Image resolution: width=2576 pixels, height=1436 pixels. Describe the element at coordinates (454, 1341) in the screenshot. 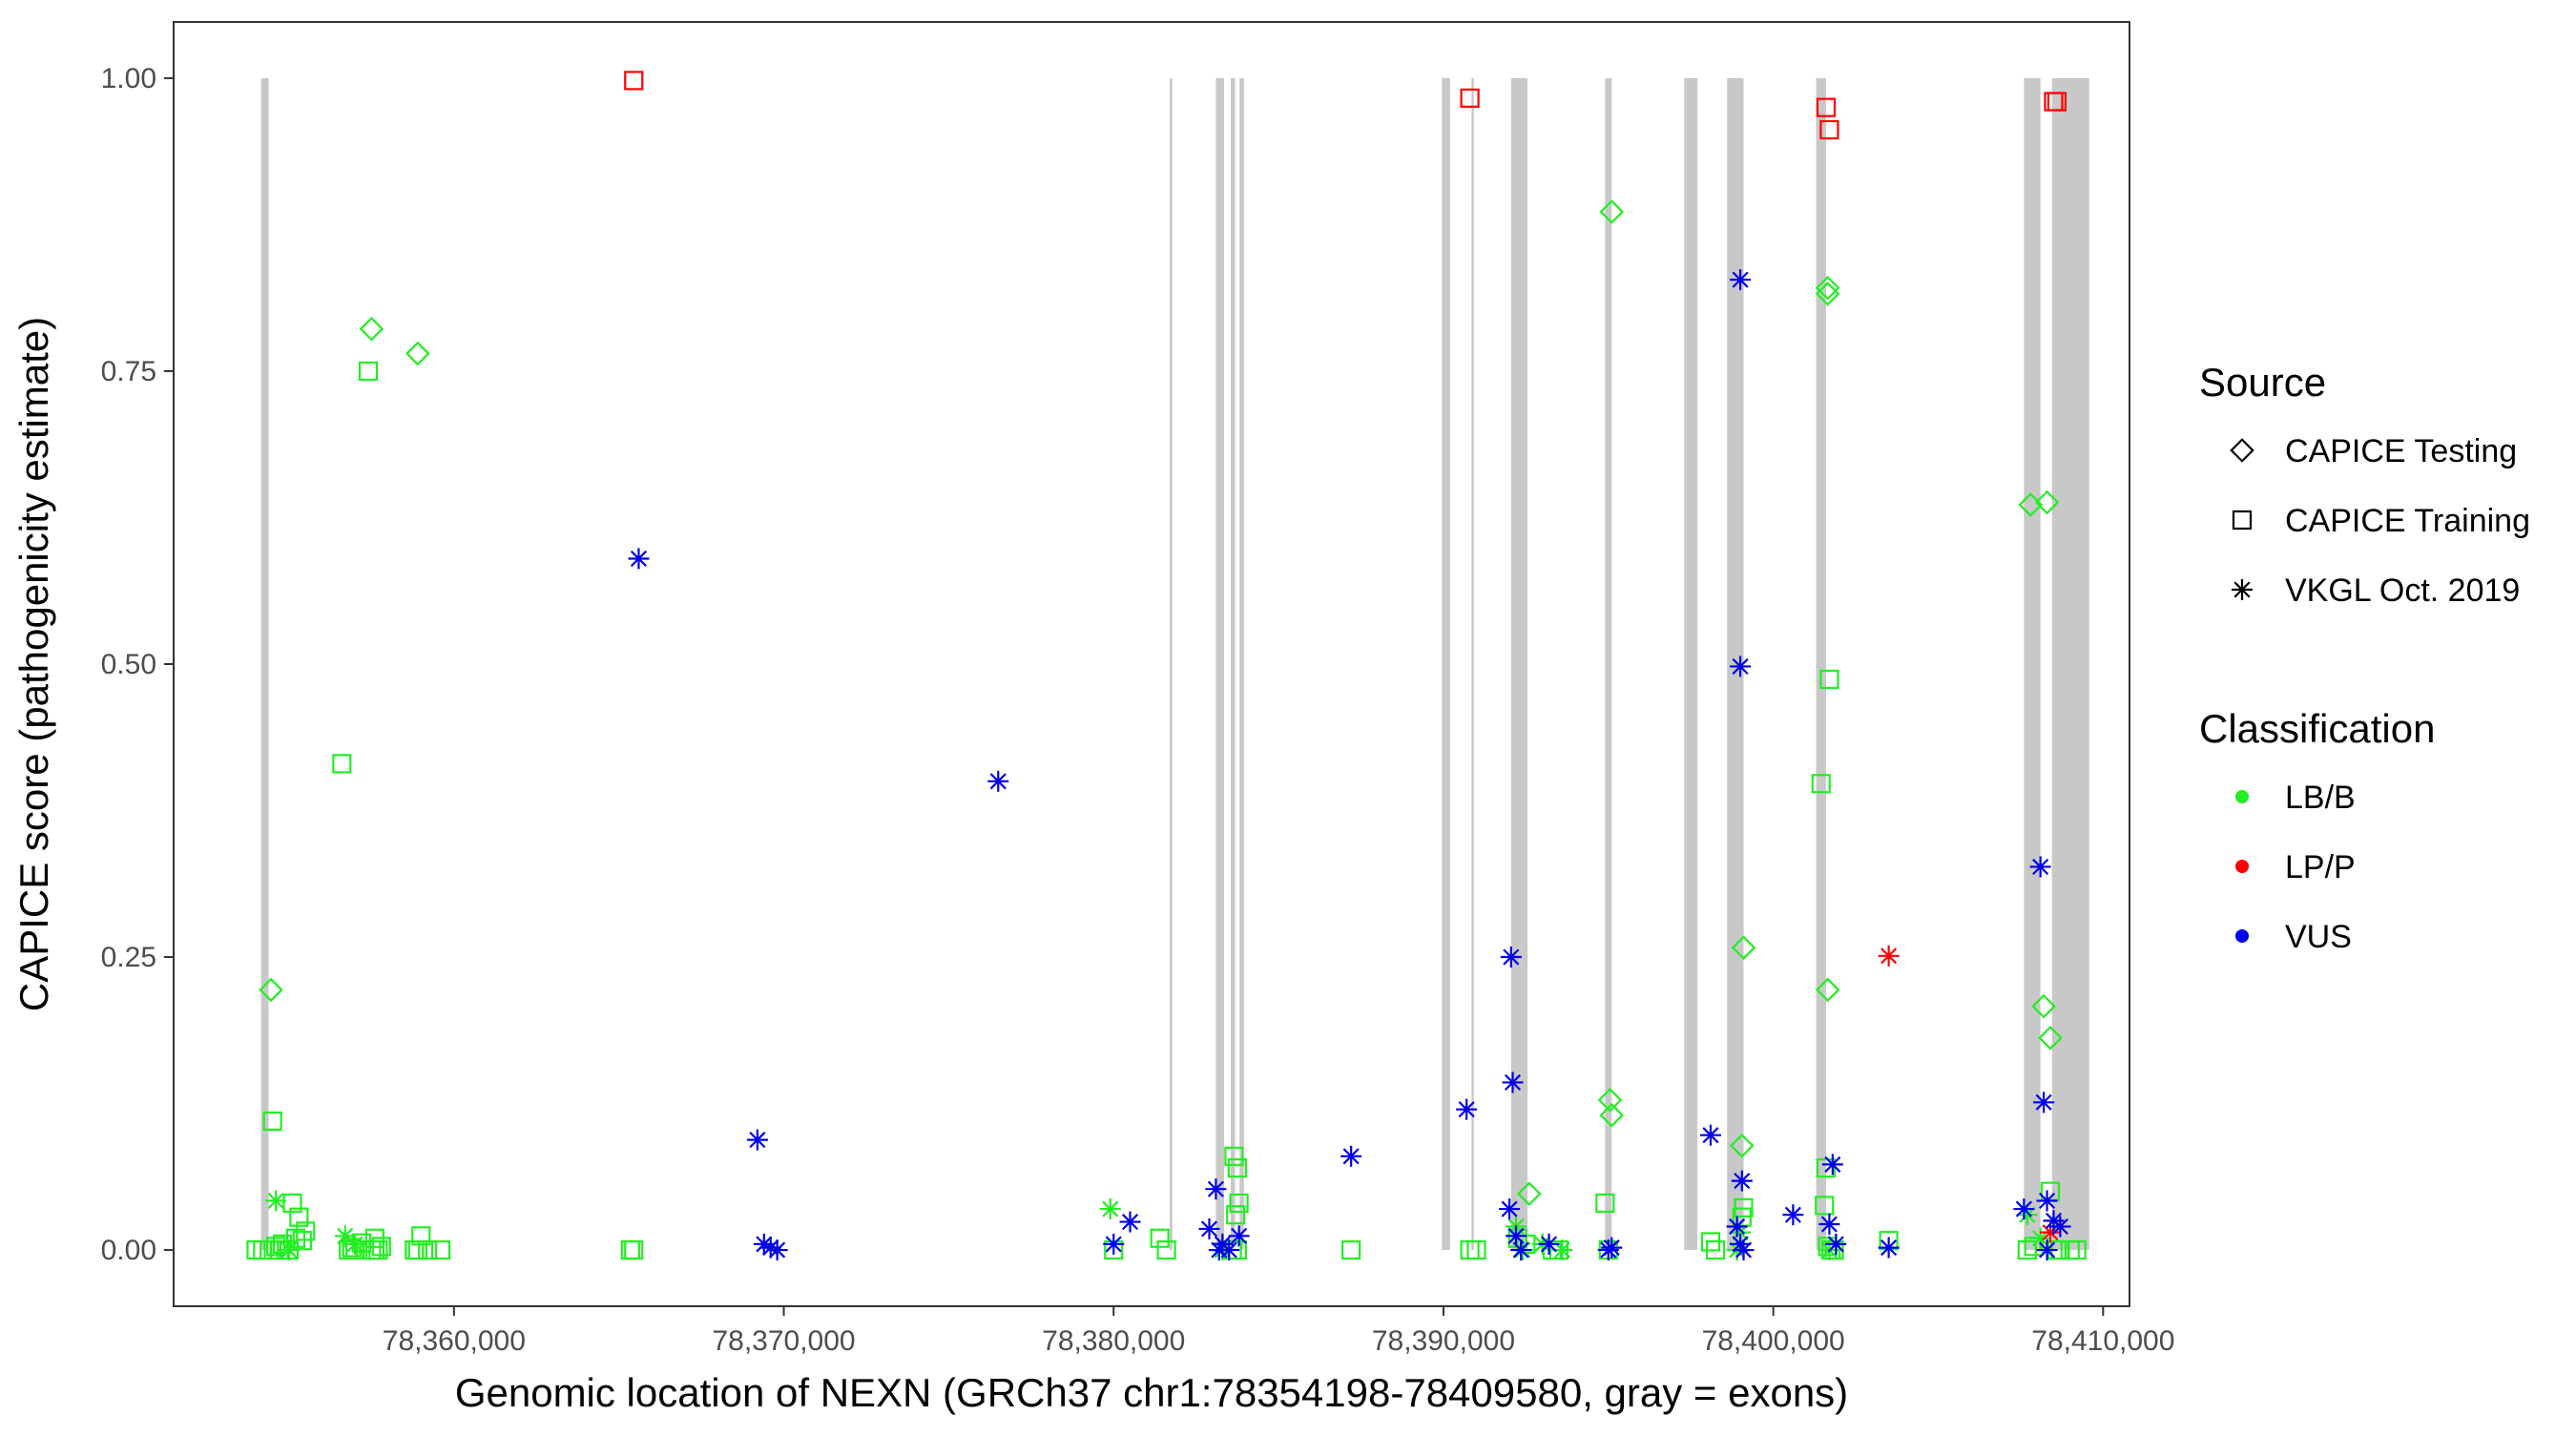

I see `x-tick-label: 78,360,000` at that location.